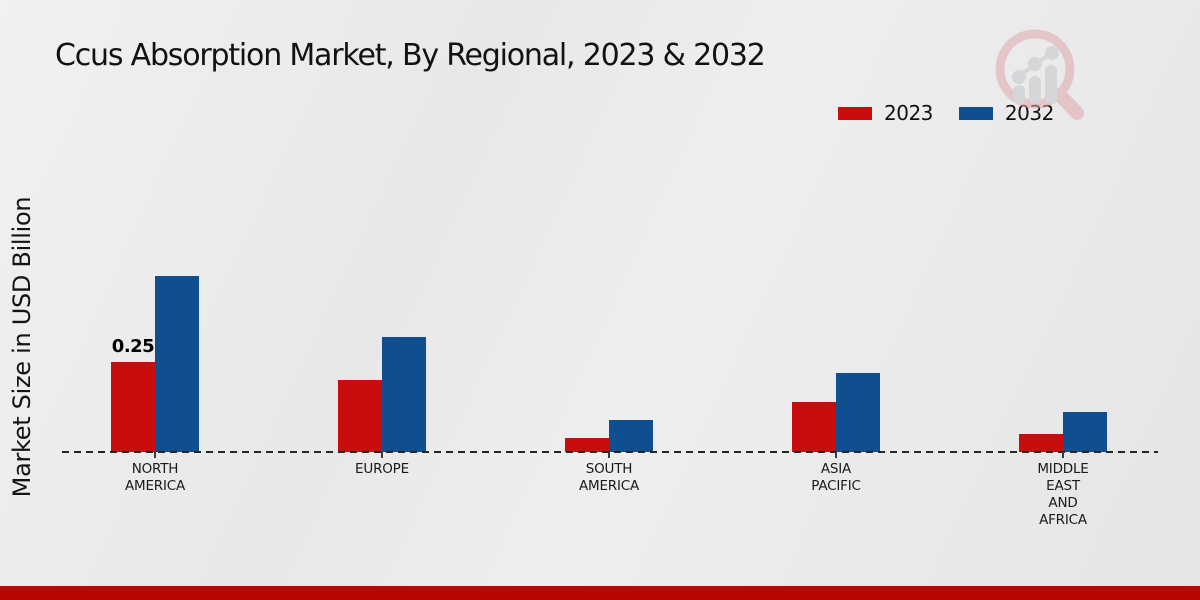 The image size is (1200, 600). I want to click on category-label-north-america: NORTH AMERICA, so click(155, 477).